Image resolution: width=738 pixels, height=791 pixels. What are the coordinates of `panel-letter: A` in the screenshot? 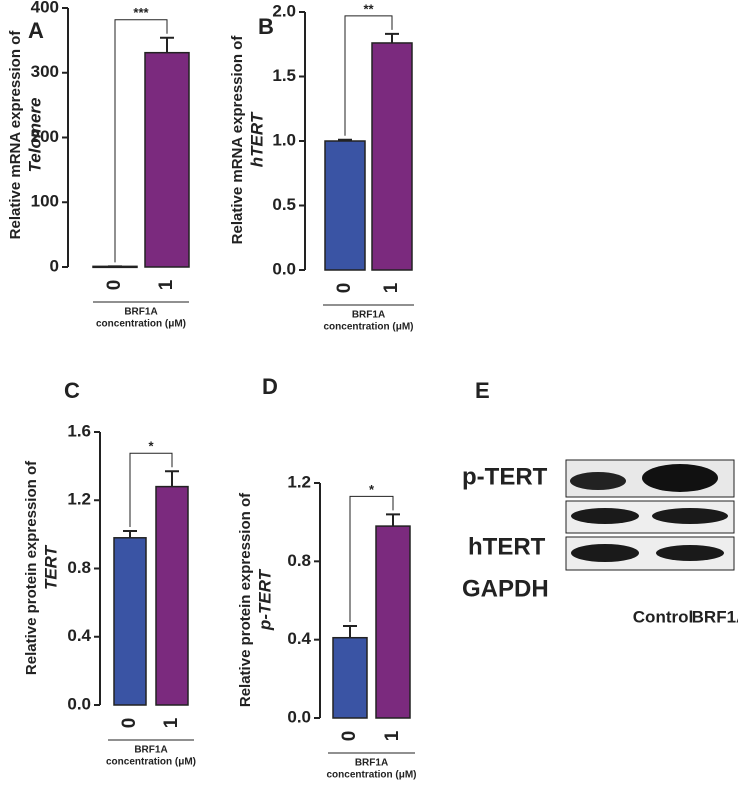 It's located at (36, 30).